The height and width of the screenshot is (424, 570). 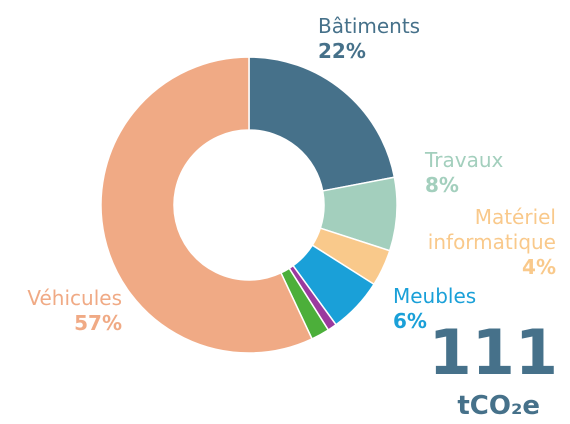 I want to click on slice-name: Véhicules, so click(x=74, y=298).